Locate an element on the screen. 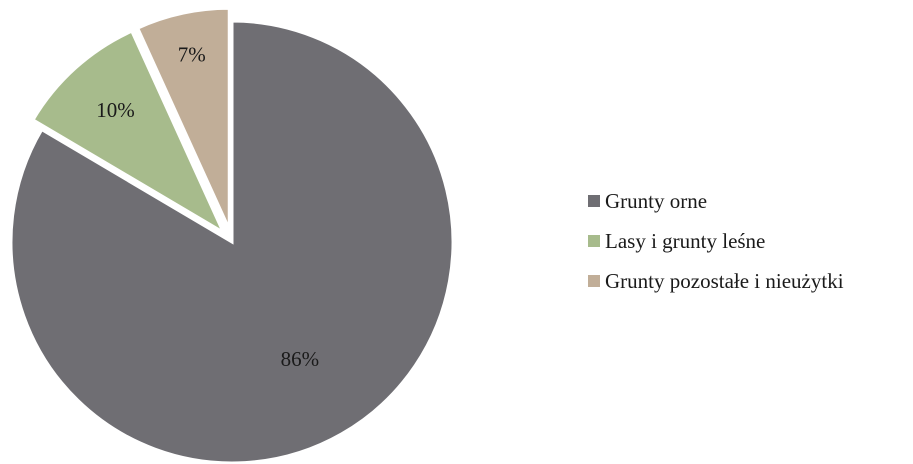 The width and height of the screenshot is (913, 464). legend-swatch-grunty-pozostale is located at coordinates (594, 281).